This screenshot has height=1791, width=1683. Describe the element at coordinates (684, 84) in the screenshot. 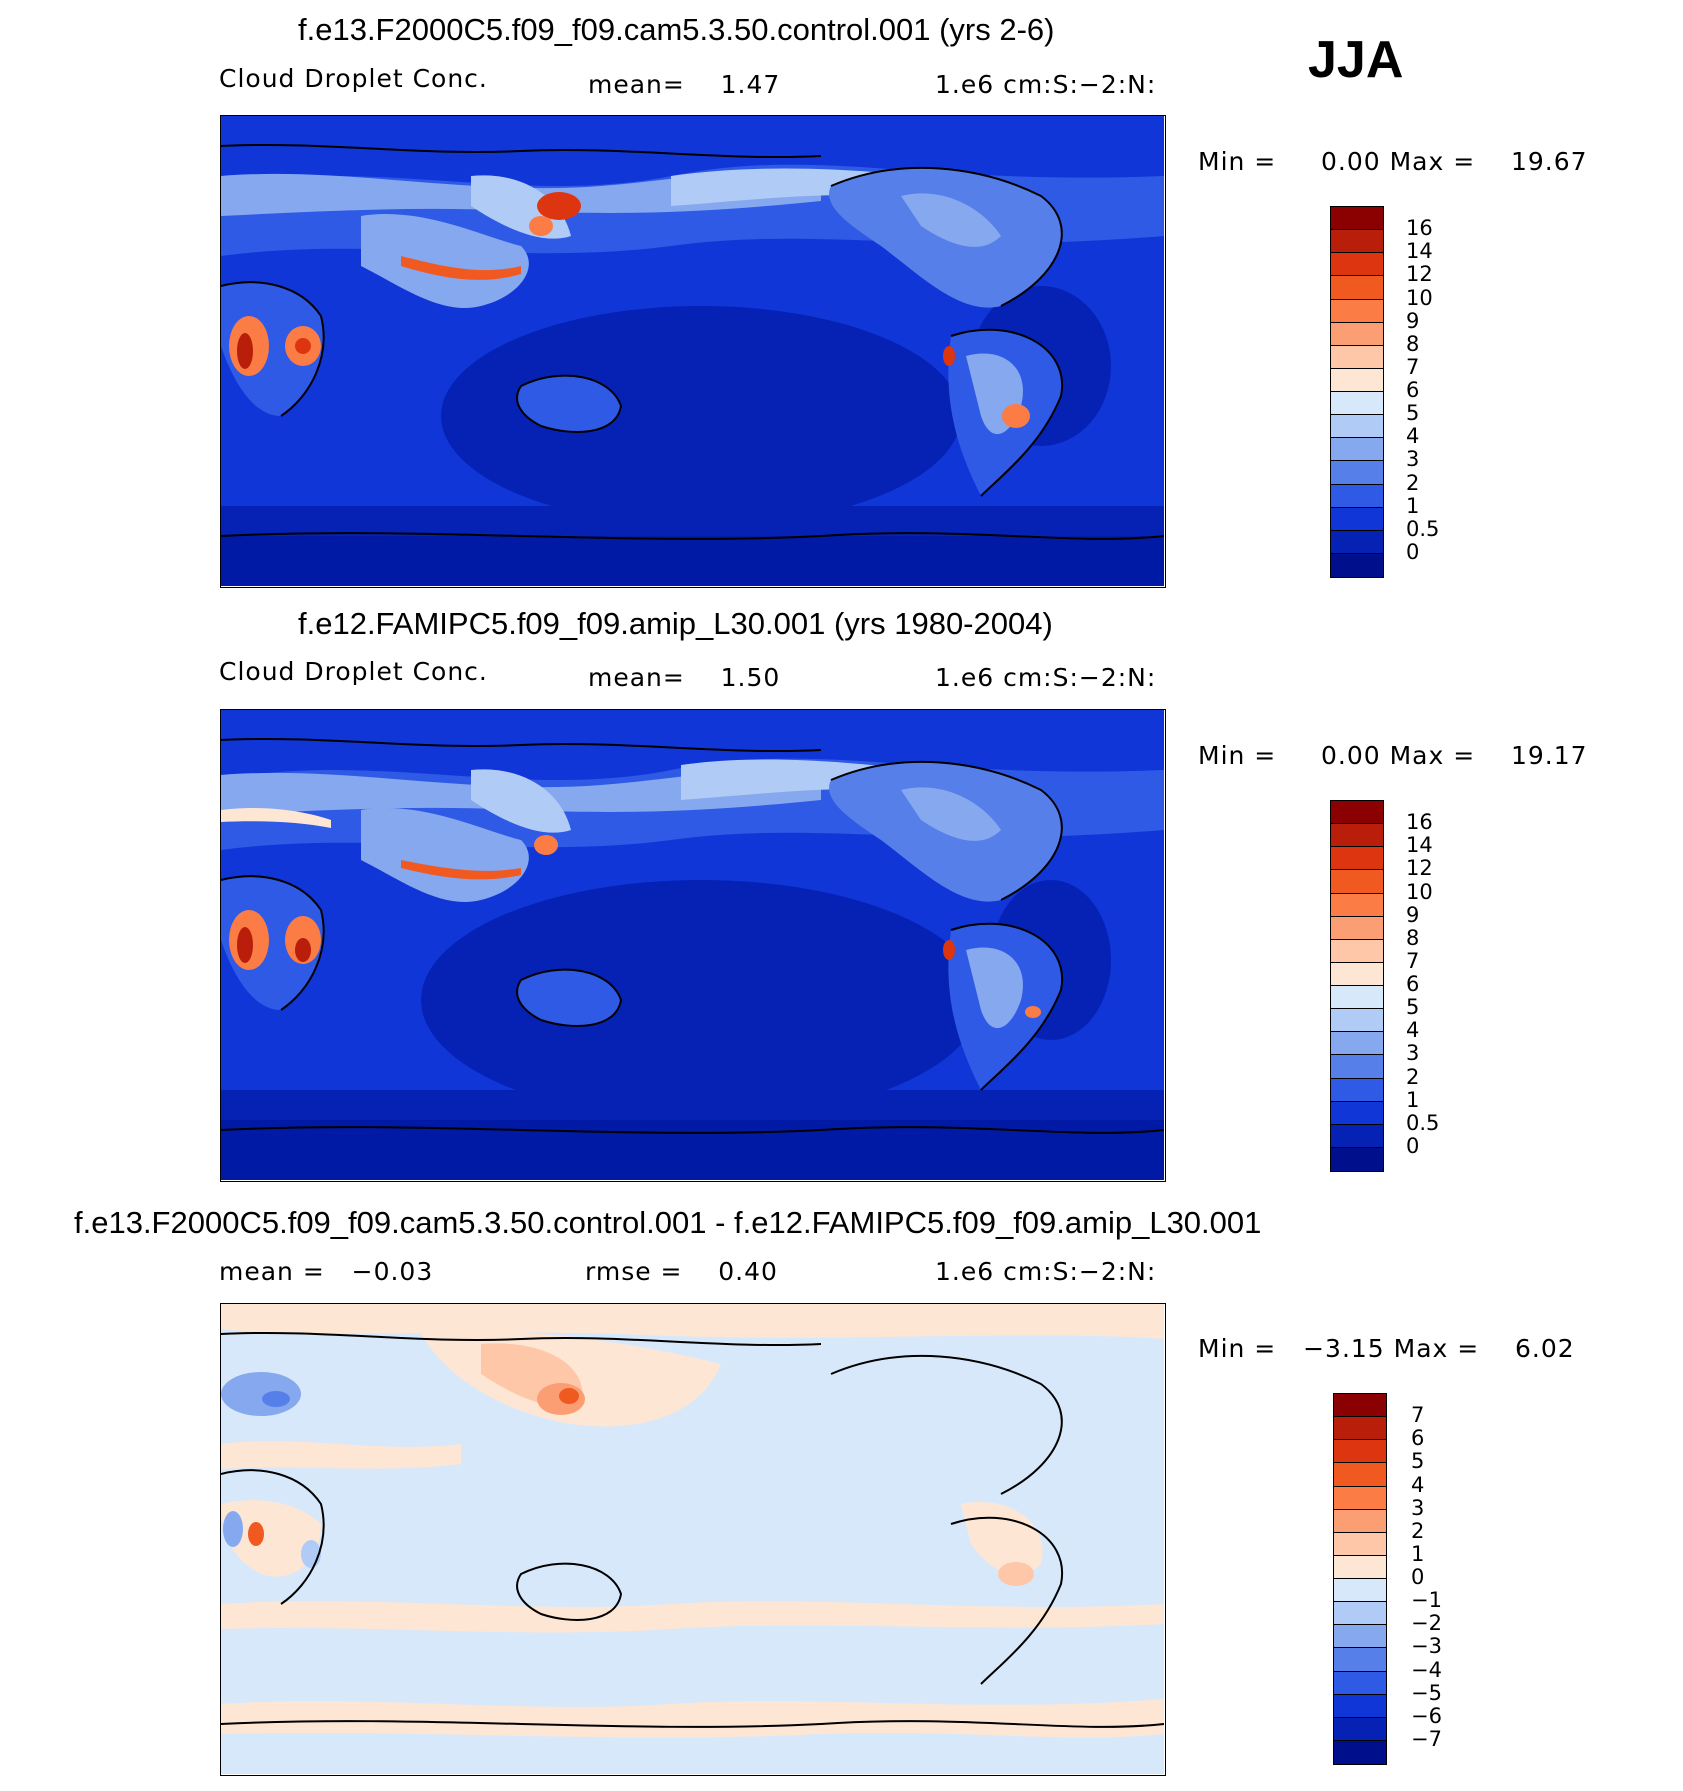

I see `panel-1-mean: mean= 1.47` at that location.